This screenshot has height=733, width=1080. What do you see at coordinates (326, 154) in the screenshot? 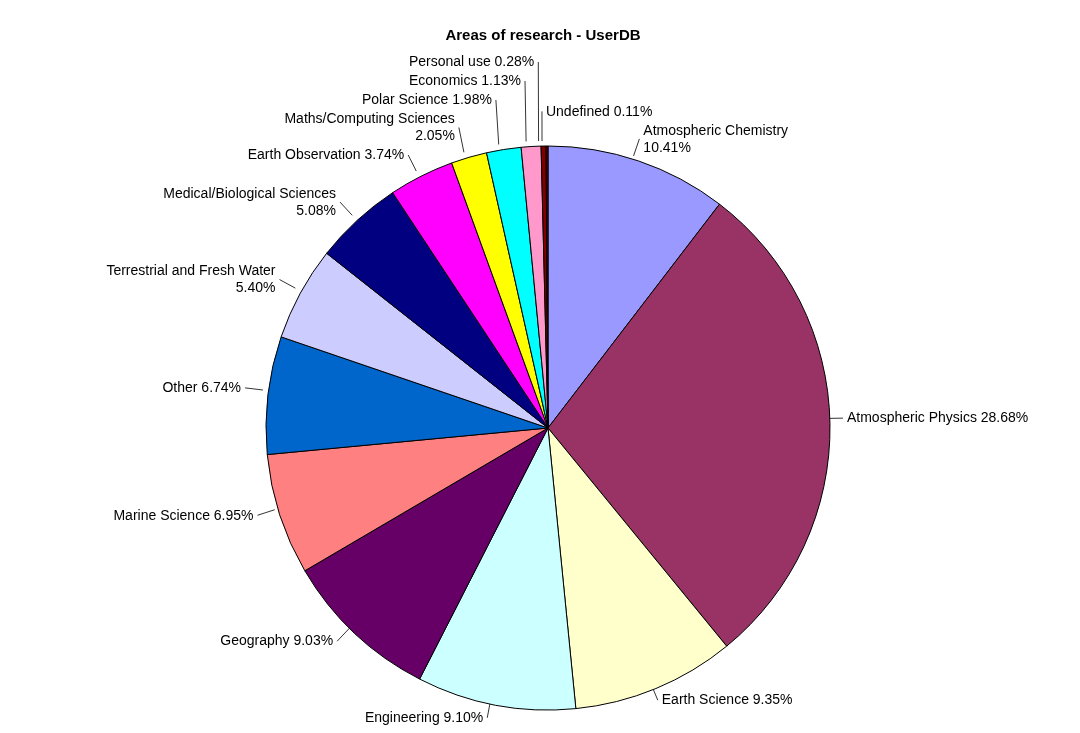
I see `slice-label: Earth Observation 3.74%` at bounding box center [326, 154].